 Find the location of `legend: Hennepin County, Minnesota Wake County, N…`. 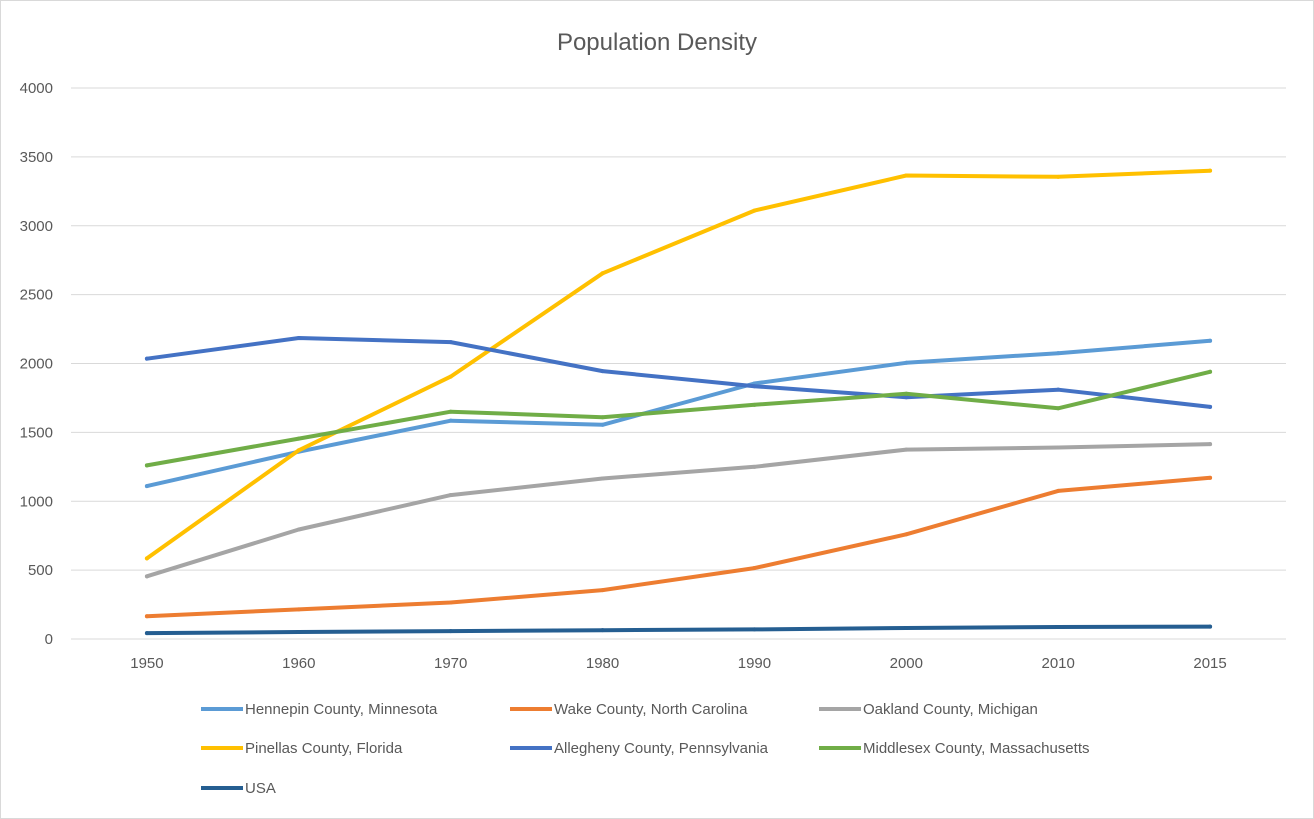

legend: Hennepin County, Minnesota Wake County, N… is located at coordinates (645, 749).